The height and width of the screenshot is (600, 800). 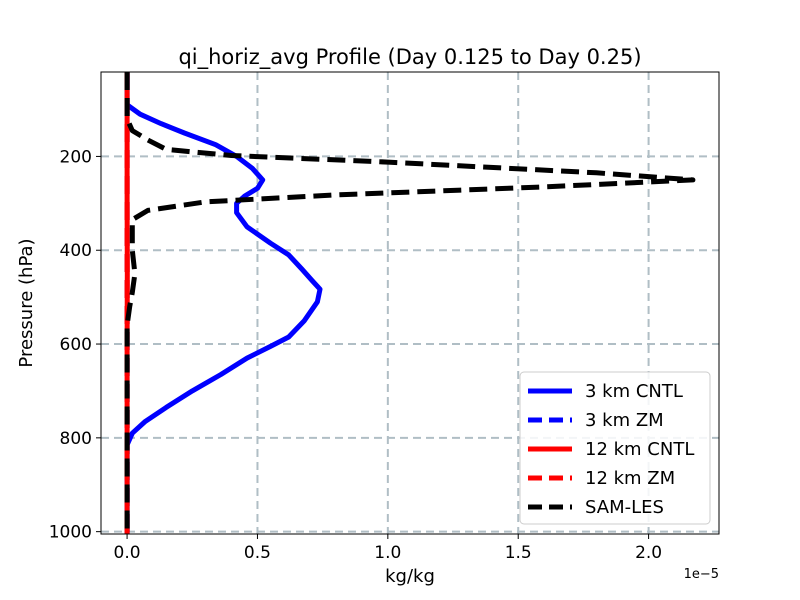 I want to click on y-tick-label: 800, so click(x=76, y=439).